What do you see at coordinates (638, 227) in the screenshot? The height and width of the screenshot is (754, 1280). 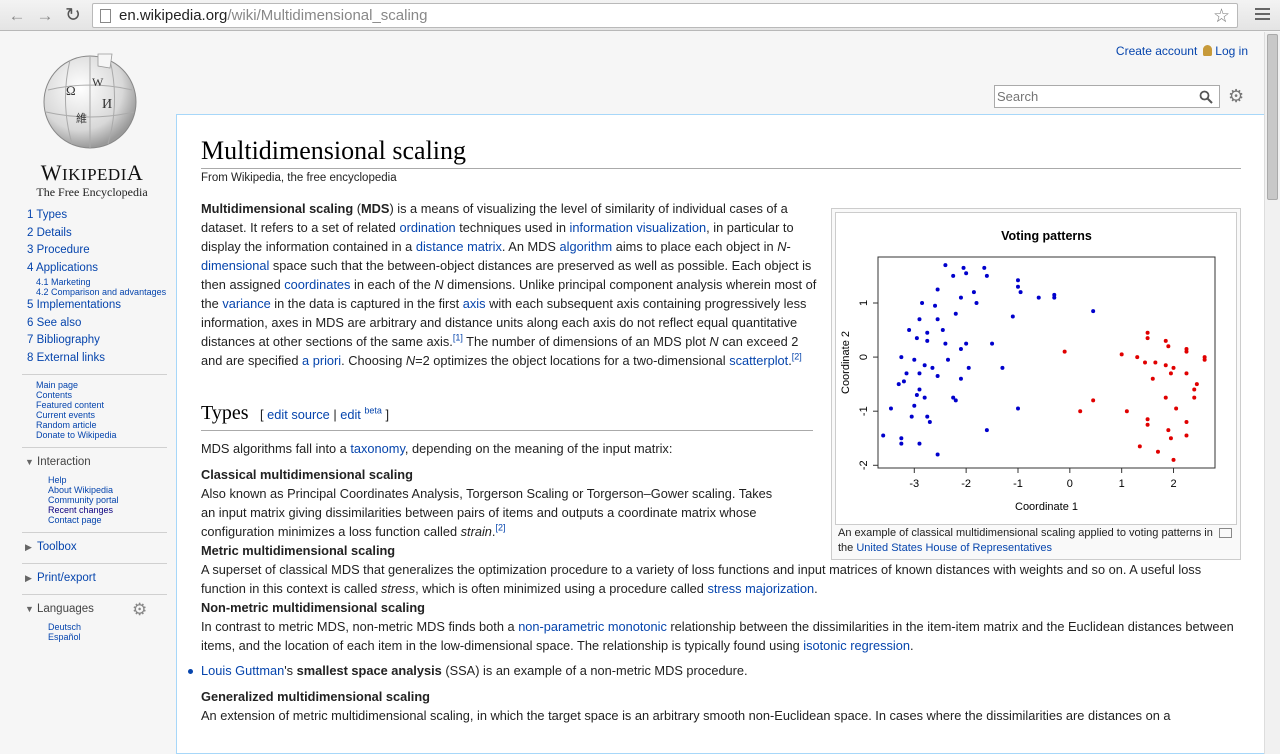 I see `link-information-visualization: information visualization` at bounding box center [638, 227].